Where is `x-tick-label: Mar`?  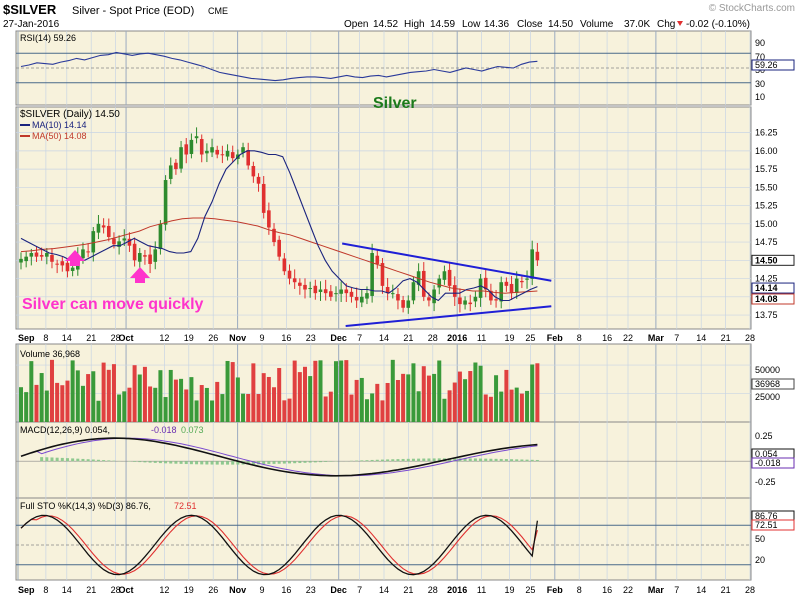
x-tick-label: Mar is located at coordinates (656, 590).